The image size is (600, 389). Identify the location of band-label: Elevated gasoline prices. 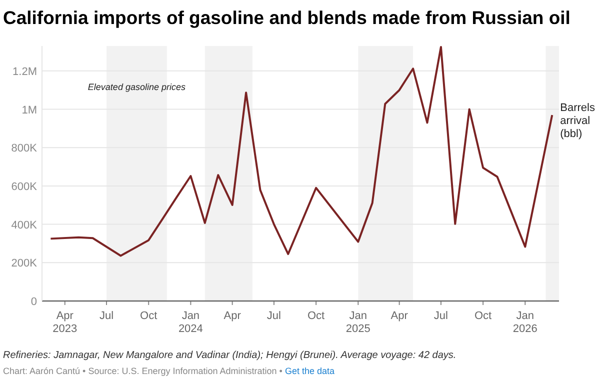
(137, 87).